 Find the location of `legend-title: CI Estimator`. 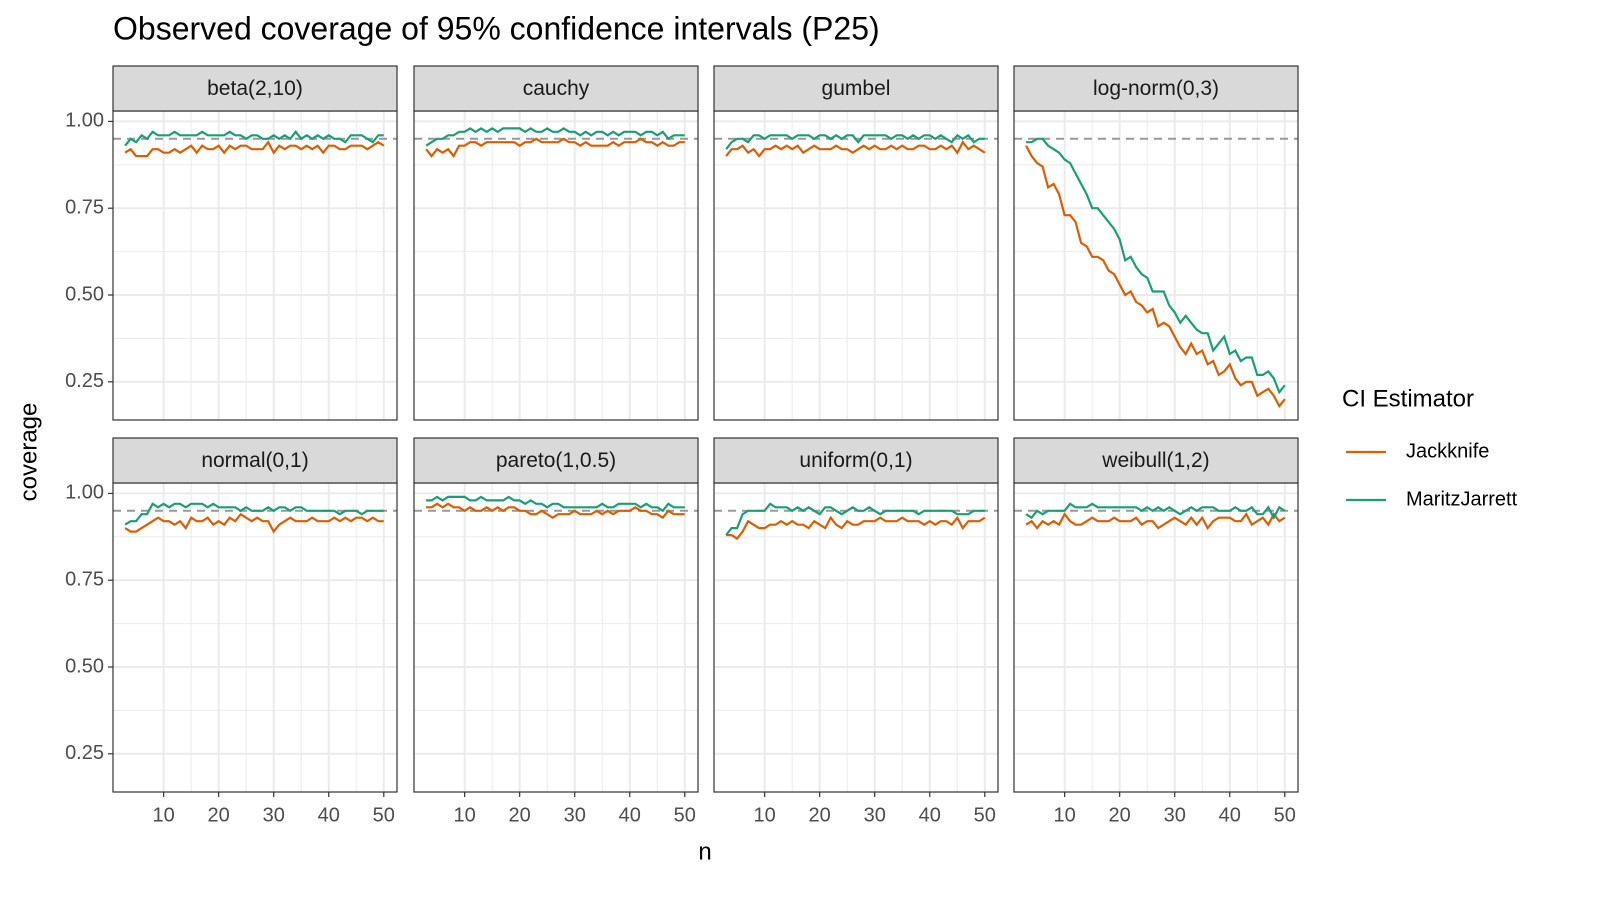

legend-title: CI Estimator is located at coordinates (1408, 398).